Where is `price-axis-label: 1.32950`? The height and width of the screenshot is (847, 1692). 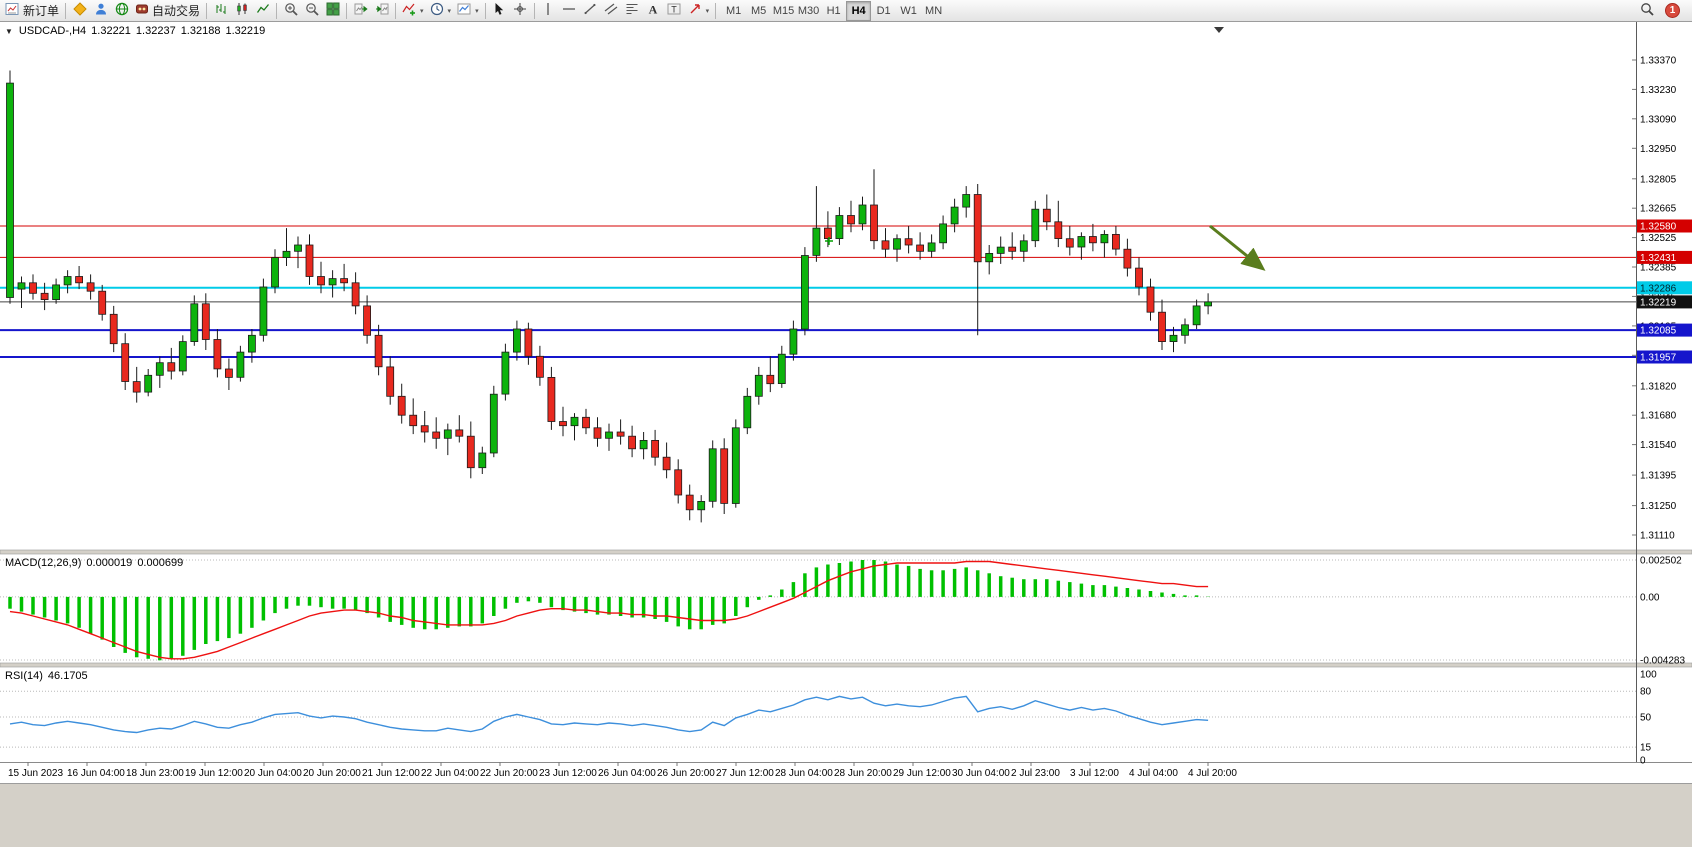
price-axis-label: 1.32950 is located at coordinates (1658, 149).